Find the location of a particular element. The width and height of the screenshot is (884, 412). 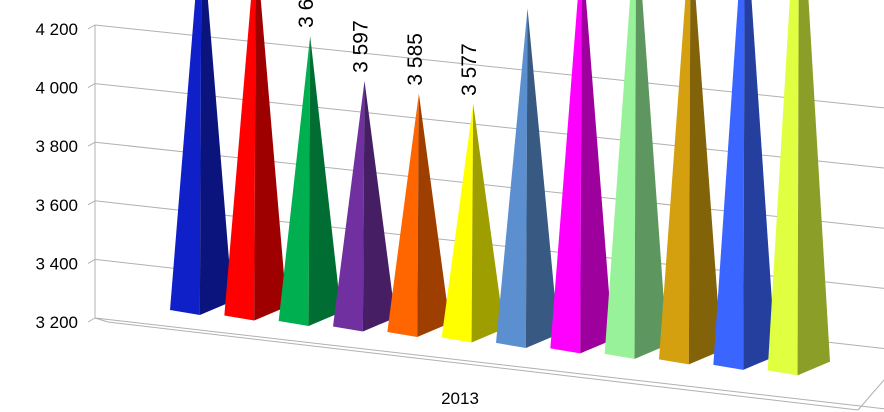

data-label: 3 745 is located at coordinates (524, 0).